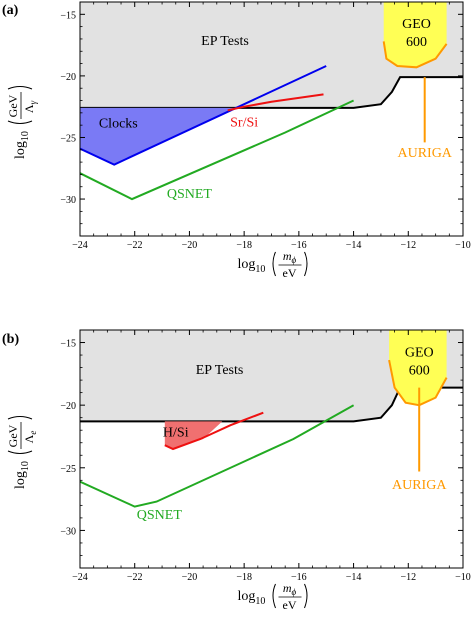 The image size is (474, 632). Describe the element at coordinates (271, 92) in the screenshot. I see `region-ep-tests-boundary` at that location.